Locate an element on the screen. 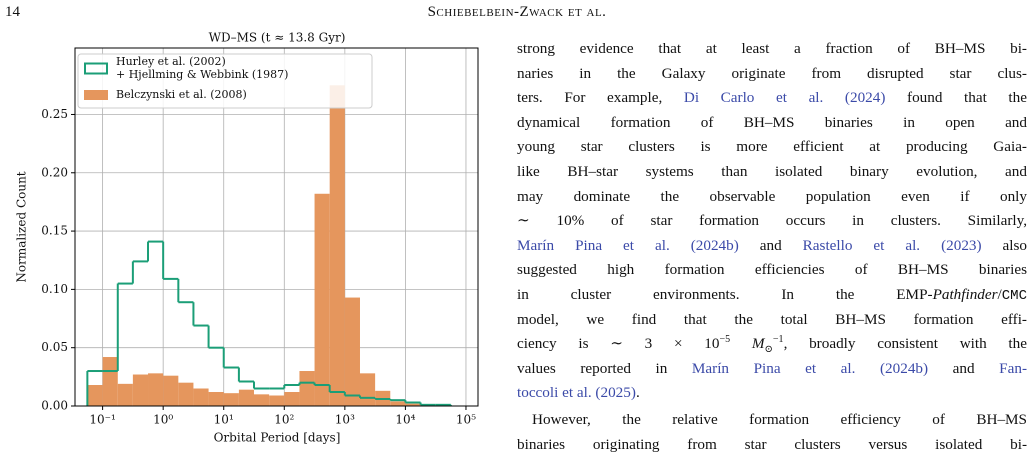  y-tick-label: 0.05 is located at coordinates (54, 347).